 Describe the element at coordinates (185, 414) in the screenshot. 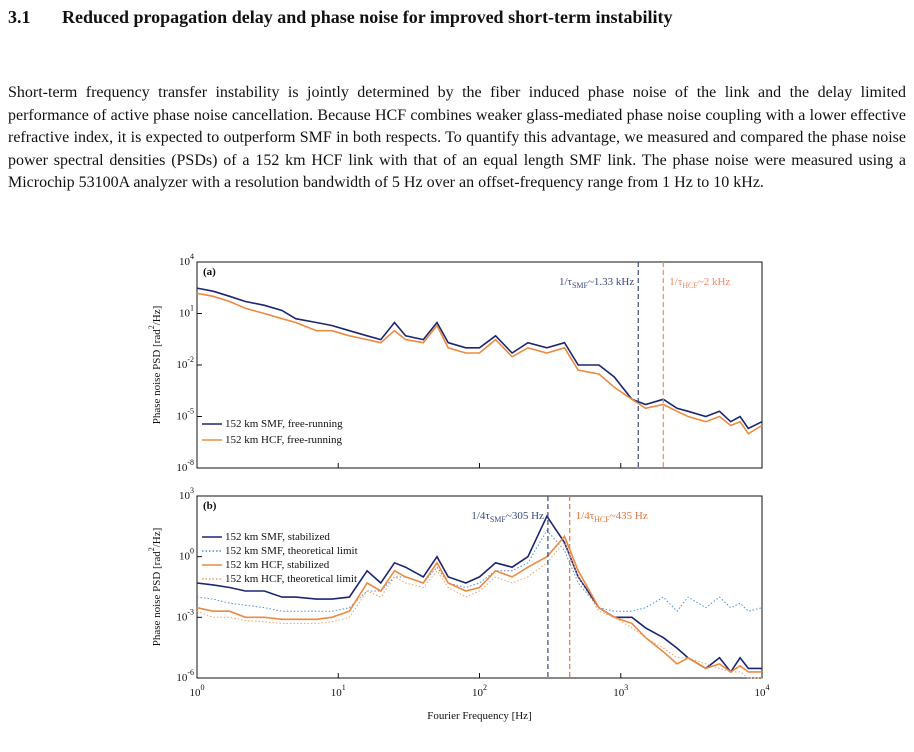

I see `y-tick-label: 10⁻⁵` at that location.